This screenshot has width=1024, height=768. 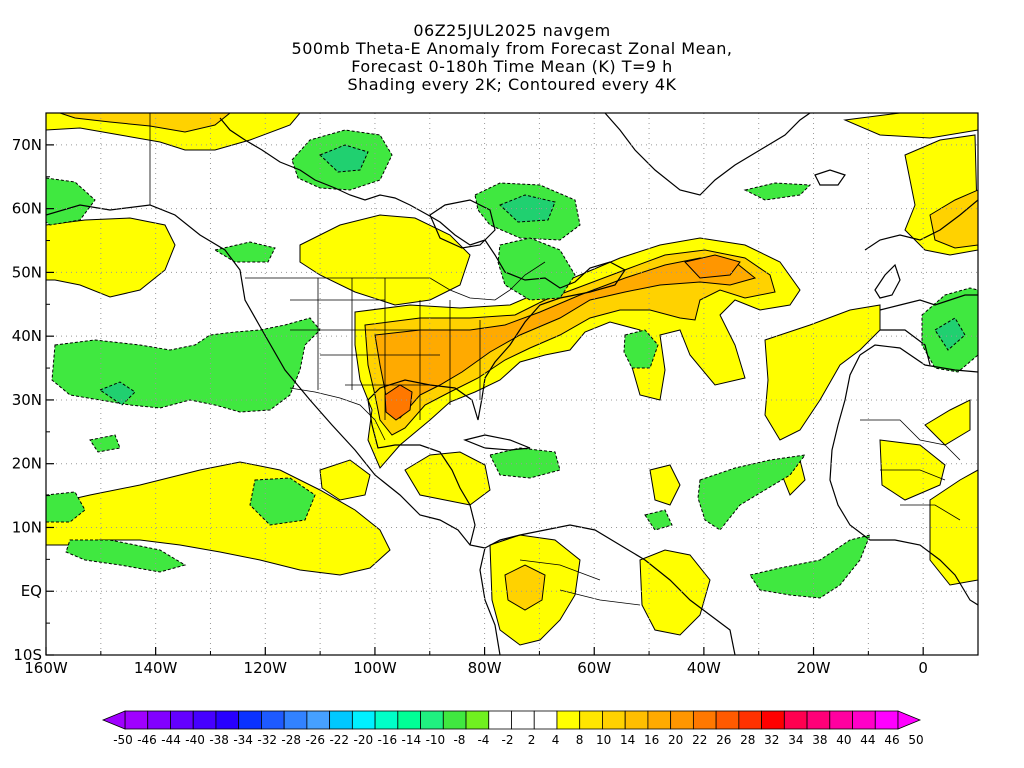 I want to click on colorbar-label: -22, so click(x=339, y=740).